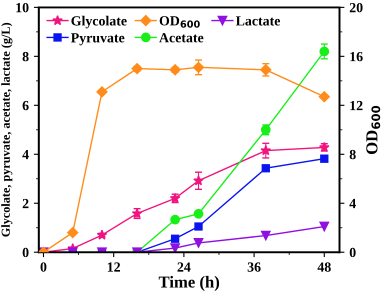  What do you see at coordinates (356, 7) in the screenshot?
I see `y2-tick-label: 20` at bounding box center [356, 7].